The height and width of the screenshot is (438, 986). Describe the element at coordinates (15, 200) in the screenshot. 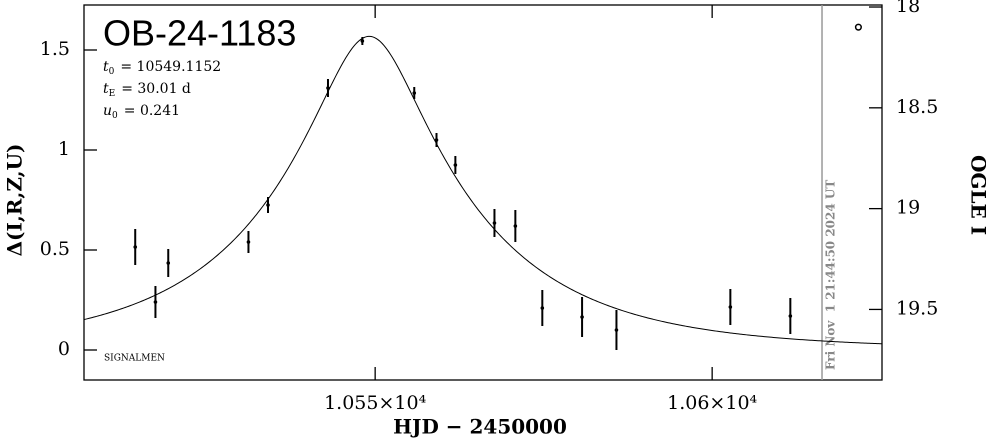

I see `y-axis-label: Δ(I,R,Z,U)` at that location.